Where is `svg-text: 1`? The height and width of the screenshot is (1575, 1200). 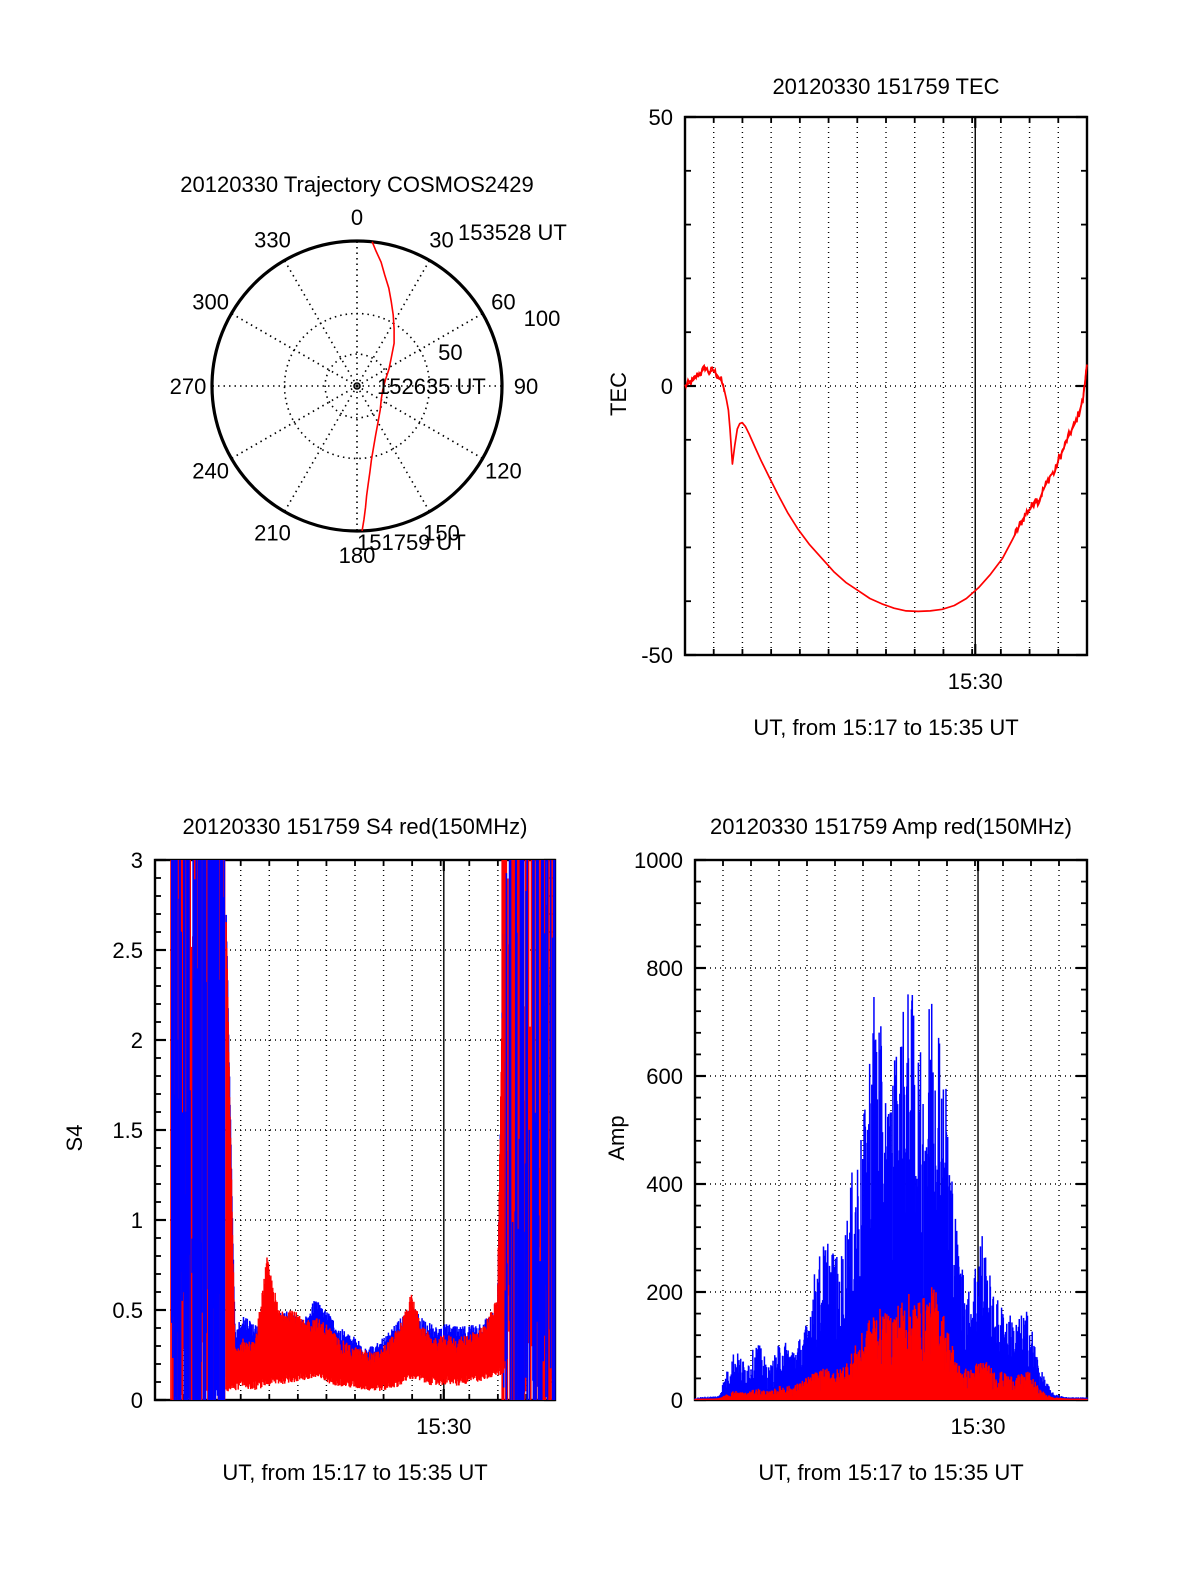 svg-text: 1 is located at coordinates (137, 1220).